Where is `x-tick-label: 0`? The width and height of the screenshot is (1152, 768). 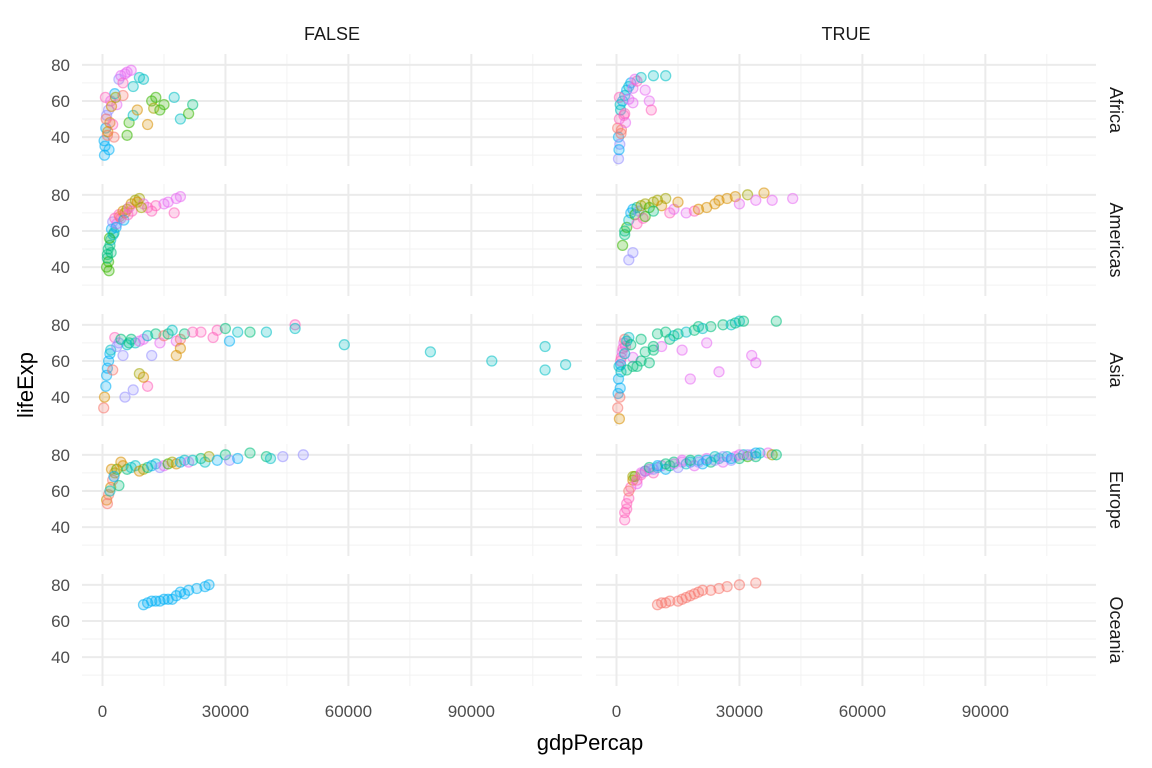 x-tick-label: 0 is located at coordinates (102, 711).